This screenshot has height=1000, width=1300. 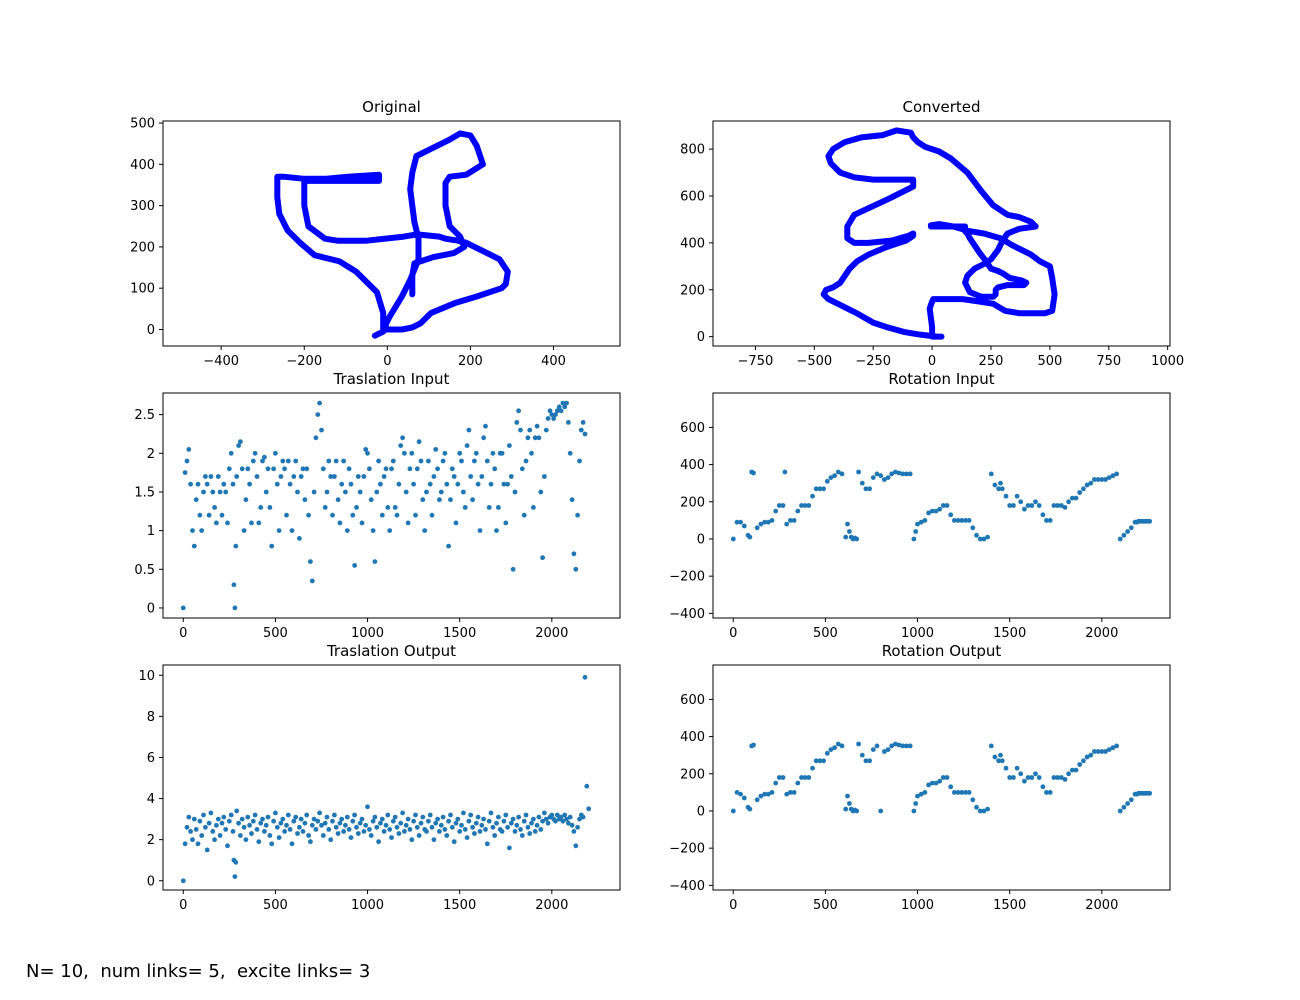 What do you see at coordinates (1108, 361) in the screenshot?
I see `x-tick-label: 750` at bounding box center [1108, 361].